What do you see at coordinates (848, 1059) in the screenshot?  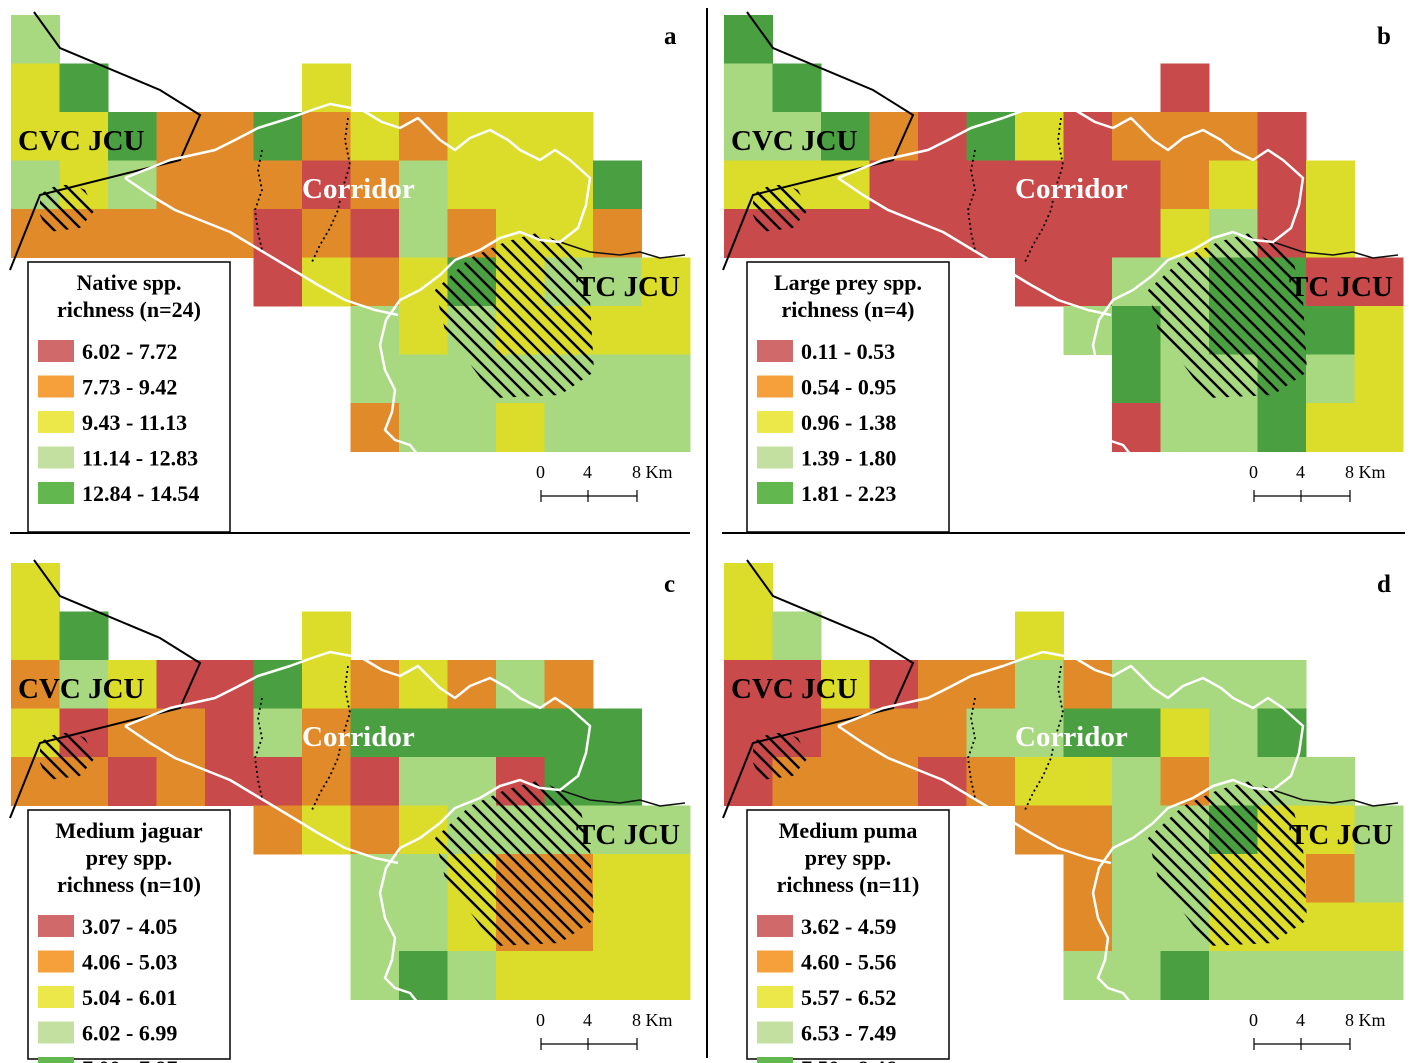 I see `legend-item-label: 7.50 - 8.46` at bounding box center [848, 1059].